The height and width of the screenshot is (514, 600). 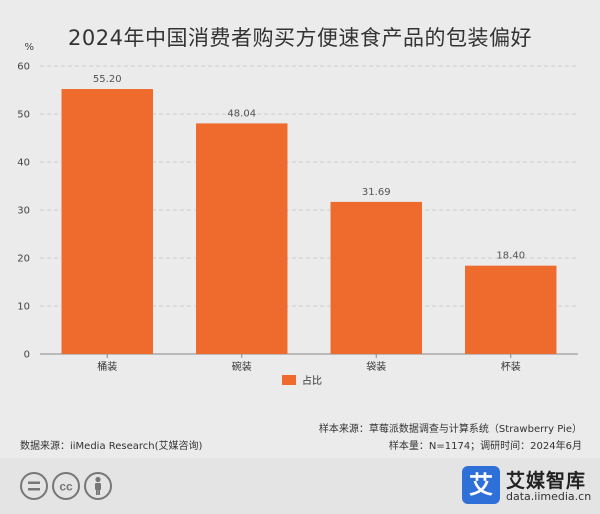 What do you see at coordinates (34, 486) in the screenshot?
I see `equals-icon` at bounding box center [34, 486].